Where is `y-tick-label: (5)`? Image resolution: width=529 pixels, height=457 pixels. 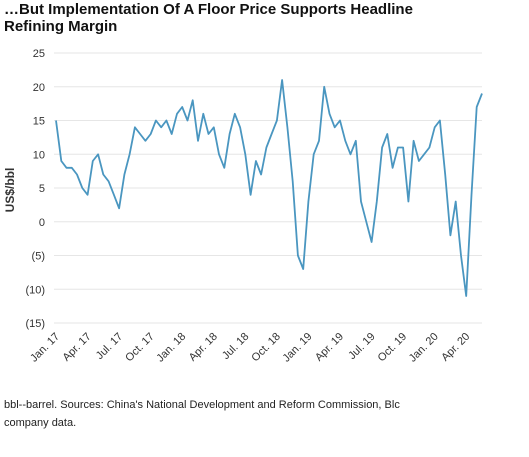
y-tick-label: (5) is located at coordinates (38, 257).